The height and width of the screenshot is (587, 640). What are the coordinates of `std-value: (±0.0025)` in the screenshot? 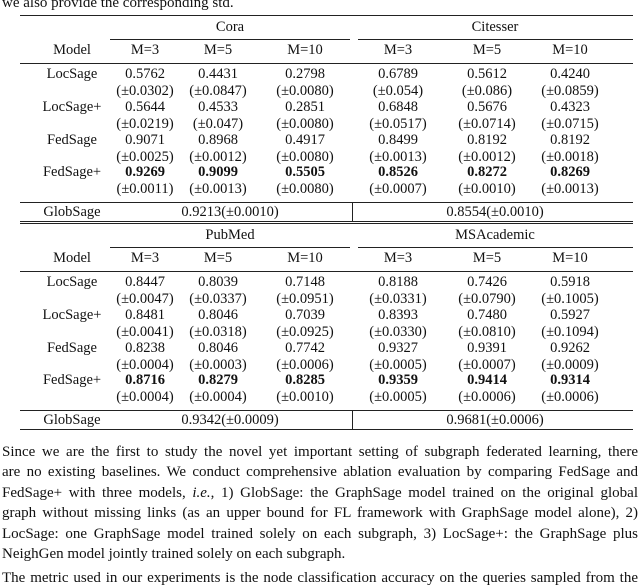 It's located at (145, 157).